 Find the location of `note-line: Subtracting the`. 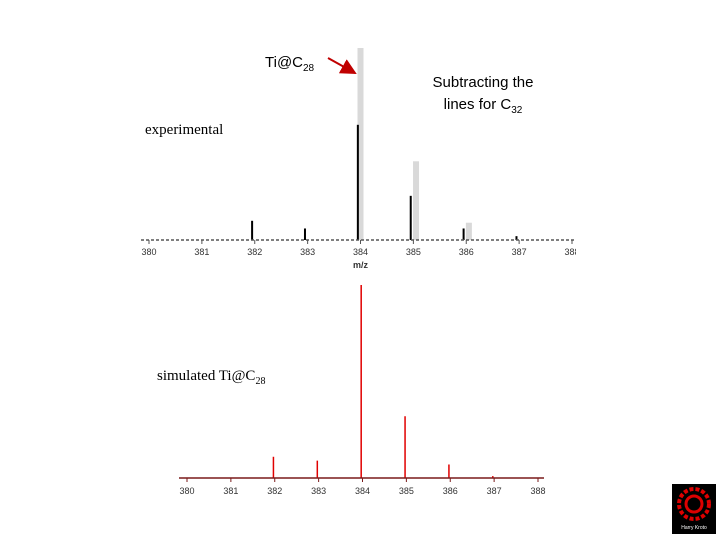

note-line: Subtracting the is located at coordinates (483, 82).